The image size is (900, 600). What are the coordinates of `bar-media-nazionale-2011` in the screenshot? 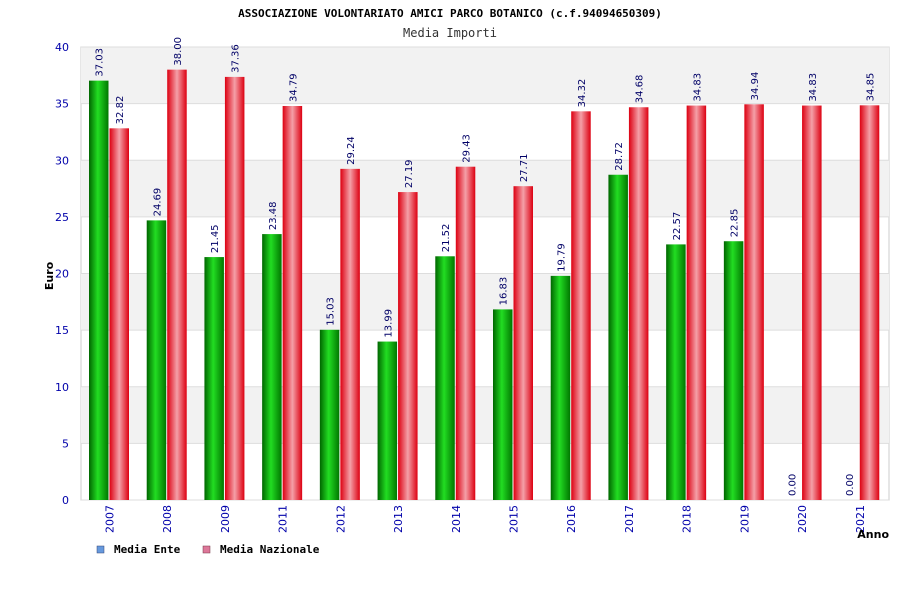 It's located at (292, 303).